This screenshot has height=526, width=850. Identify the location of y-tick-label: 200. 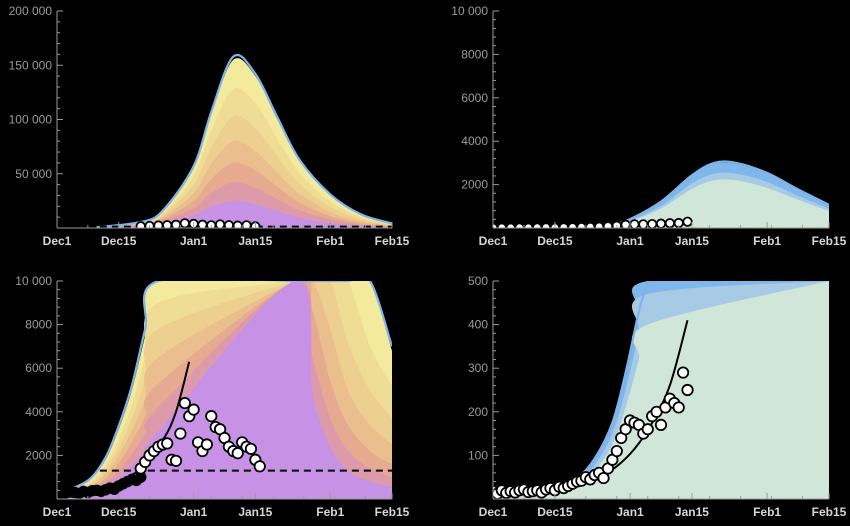
(478, 412).